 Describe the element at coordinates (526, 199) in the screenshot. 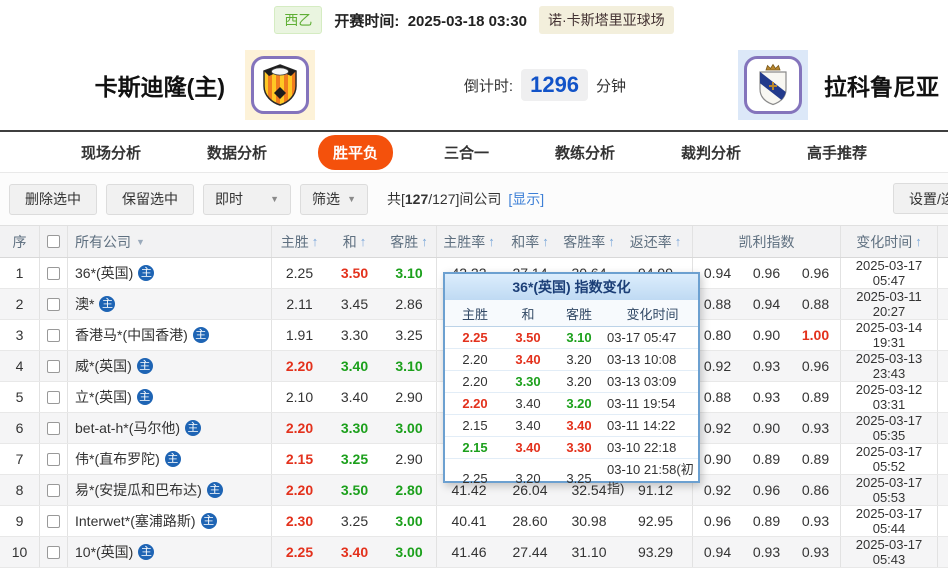

I see `show-link: [显示]` at that location.